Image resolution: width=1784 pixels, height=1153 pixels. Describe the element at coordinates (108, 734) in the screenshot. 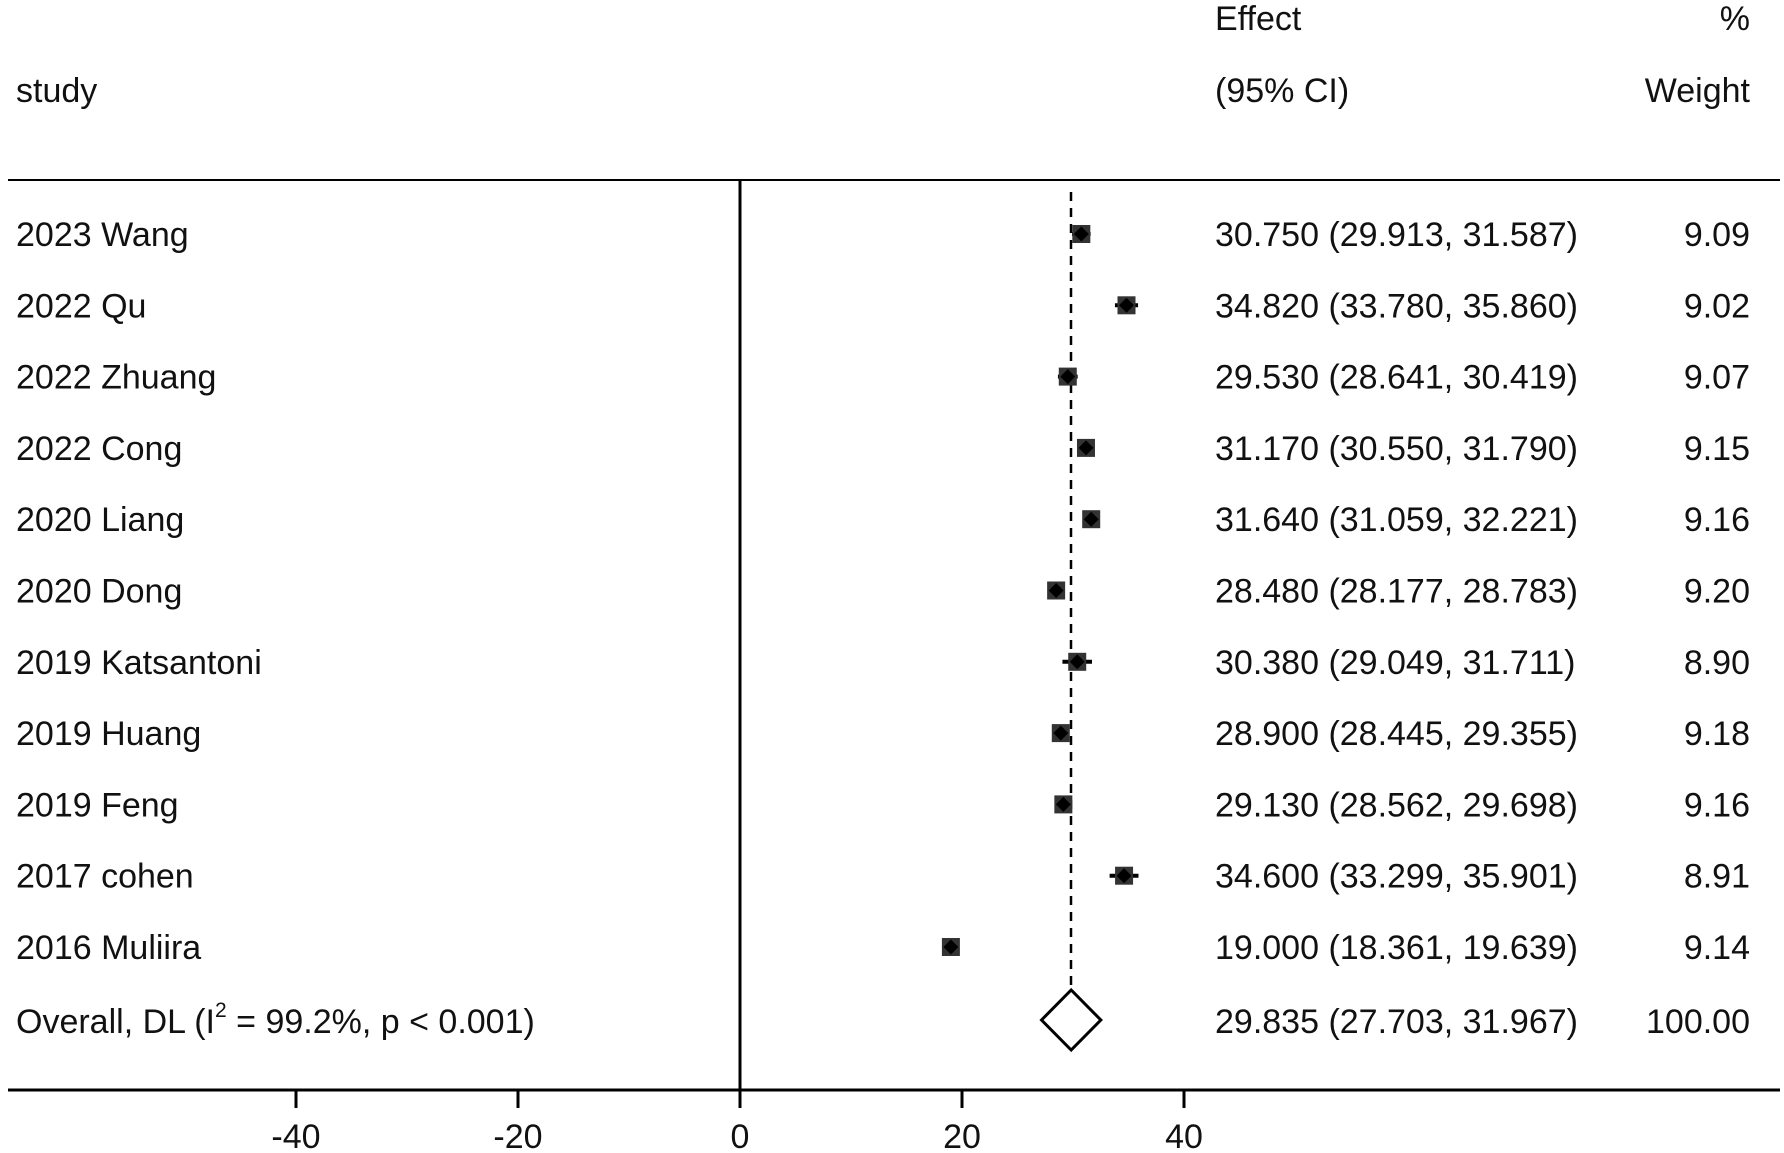

I see `study-label: 2019 Huang` at that location.